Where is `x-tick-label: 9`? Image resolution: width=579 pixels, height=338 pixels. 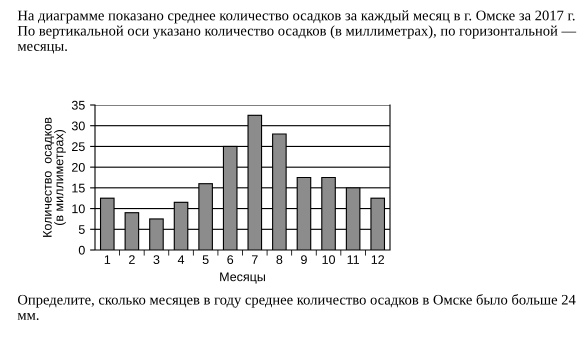
x-tick-label: 9 is located at coordinates (304, 259).